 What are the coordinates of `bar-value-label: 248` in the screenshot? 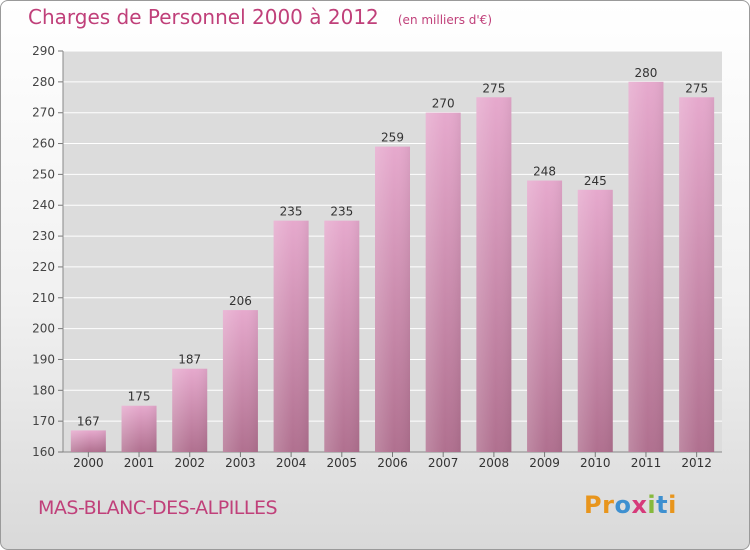 It's located at (544, 172).